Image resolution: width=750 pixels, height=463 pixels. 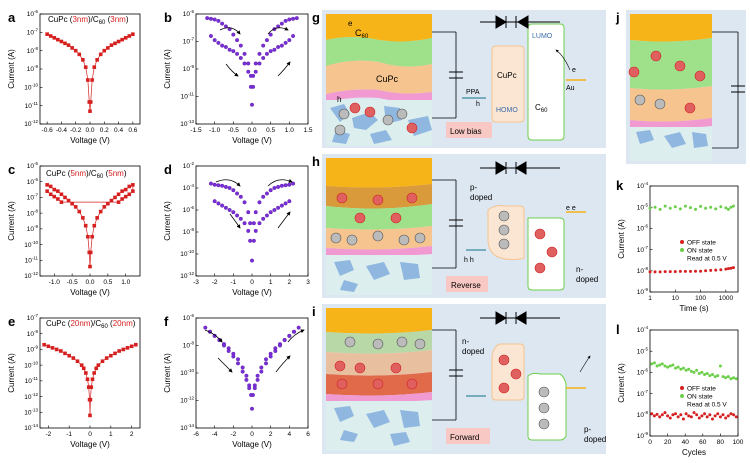 What do you see at coordinates (90, 434) in the screenshot?
I see `x-tick-label: 0` at bounding box center [90, 434].